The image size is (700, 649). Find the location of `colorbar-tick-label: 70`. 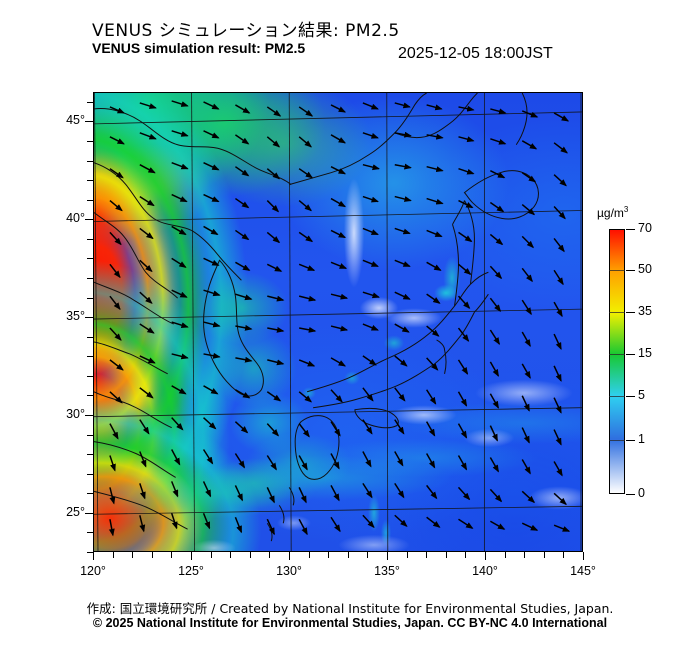

colorbar-tick-label: 70 is located at coordinates (645, 228).